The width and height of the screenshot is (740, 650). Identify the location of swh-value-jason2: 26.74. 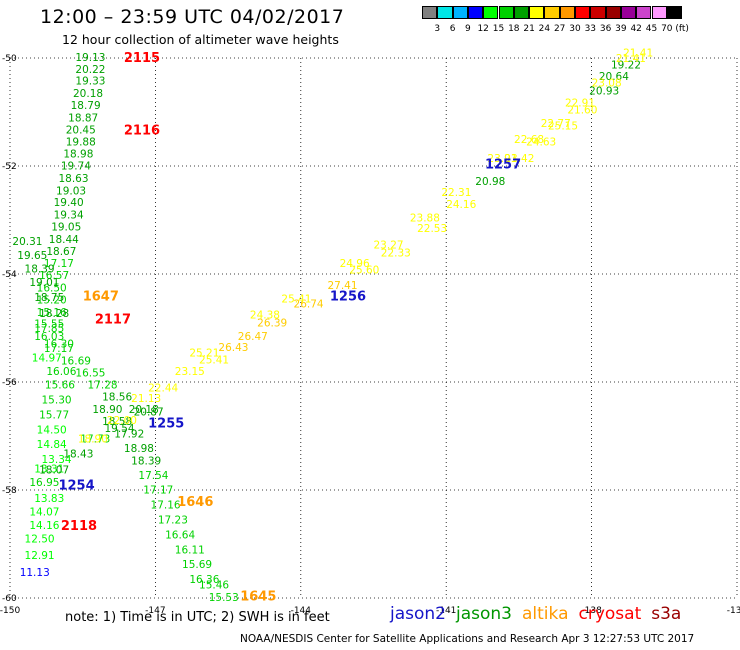
(309, 305).